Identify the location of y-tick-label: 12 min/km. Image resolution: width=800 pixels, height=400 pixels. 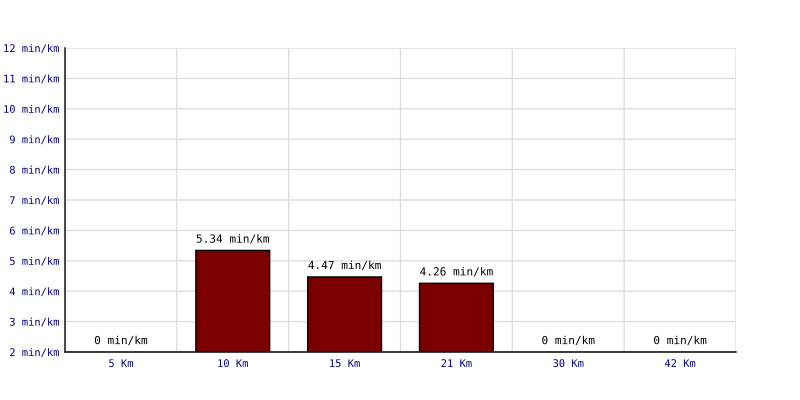
(31, 48).